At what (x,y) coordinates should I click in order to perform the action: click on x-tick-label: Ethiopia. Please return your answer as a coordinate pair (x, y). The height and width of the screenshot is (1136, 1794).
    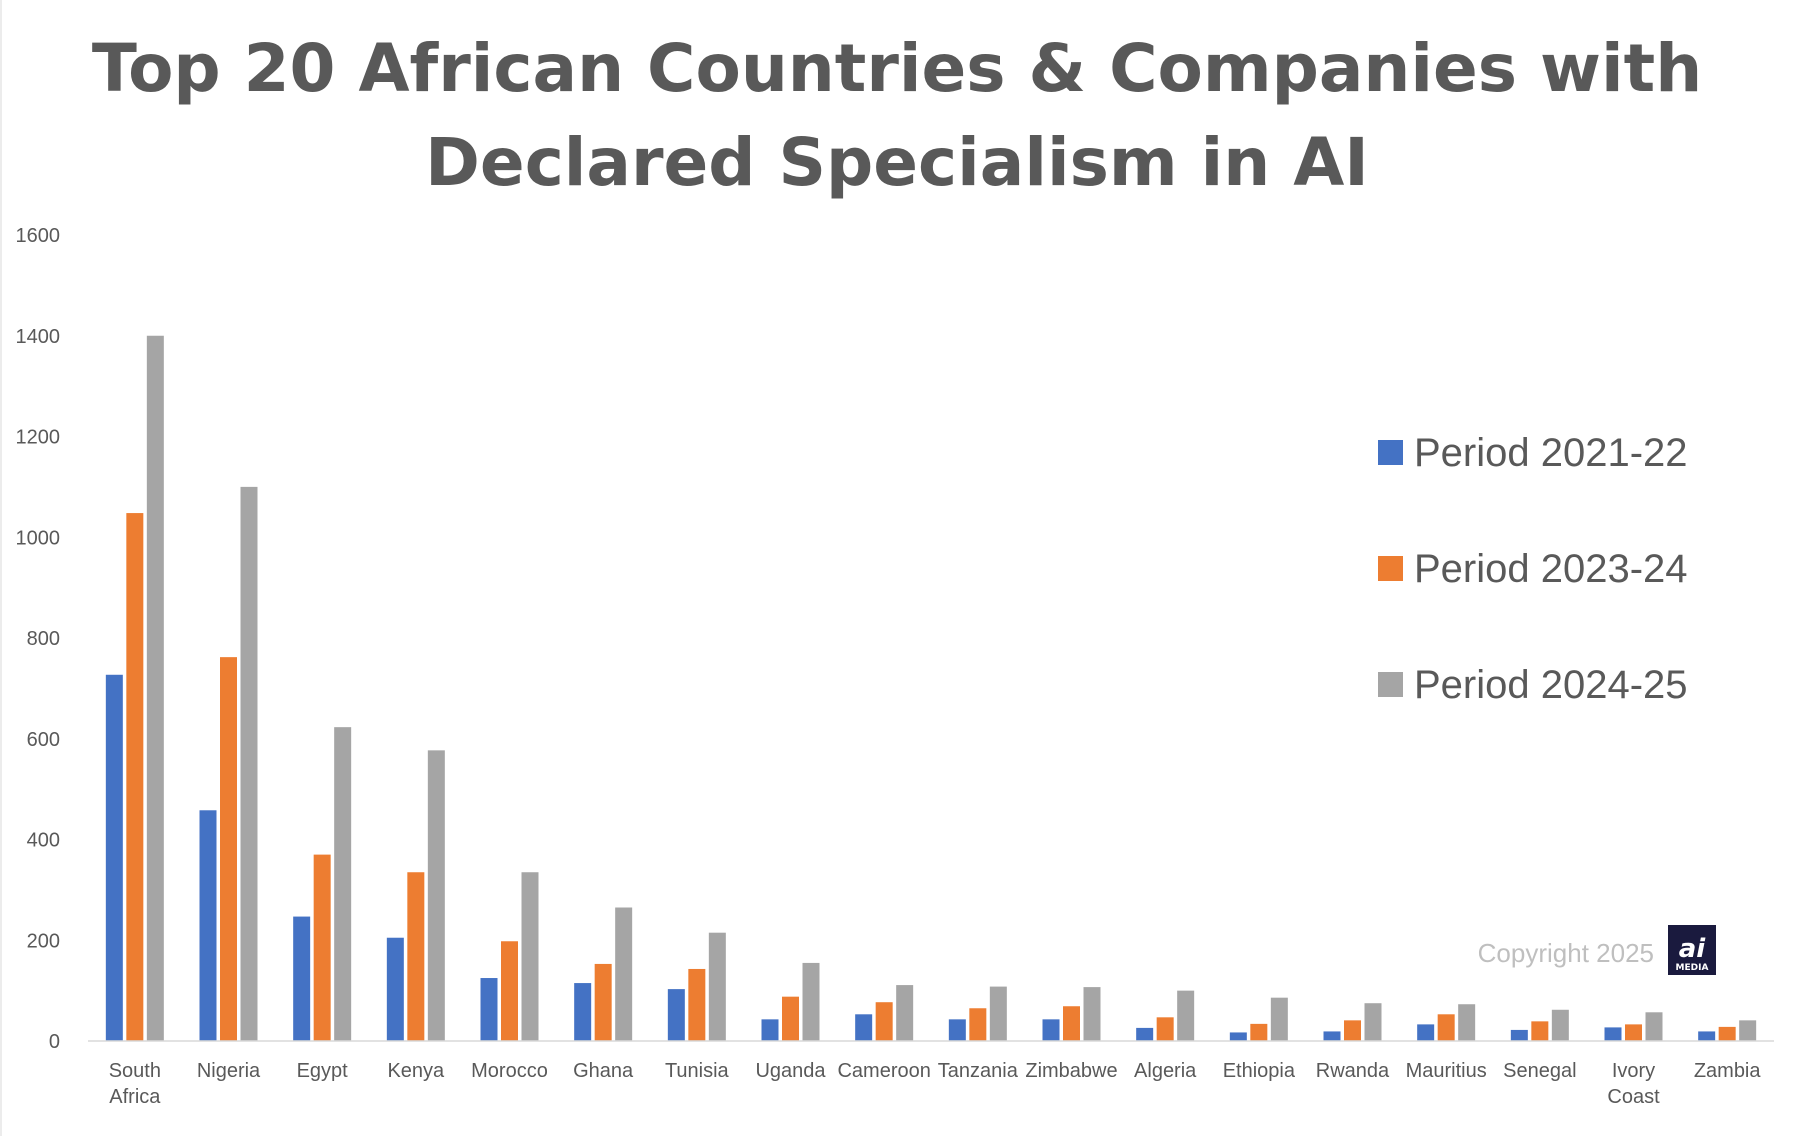
    Looking at the image, I should click on (1259, 1071).